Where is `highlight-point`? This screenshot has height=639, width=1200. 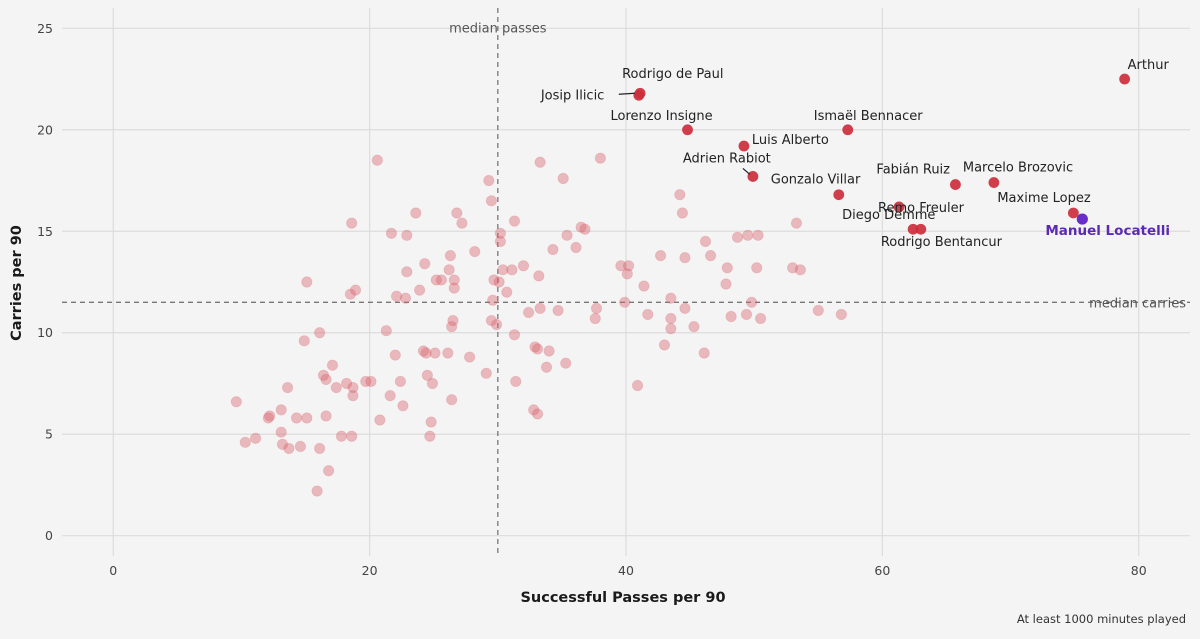 highlight-point is located at coordinates (1082, 219).